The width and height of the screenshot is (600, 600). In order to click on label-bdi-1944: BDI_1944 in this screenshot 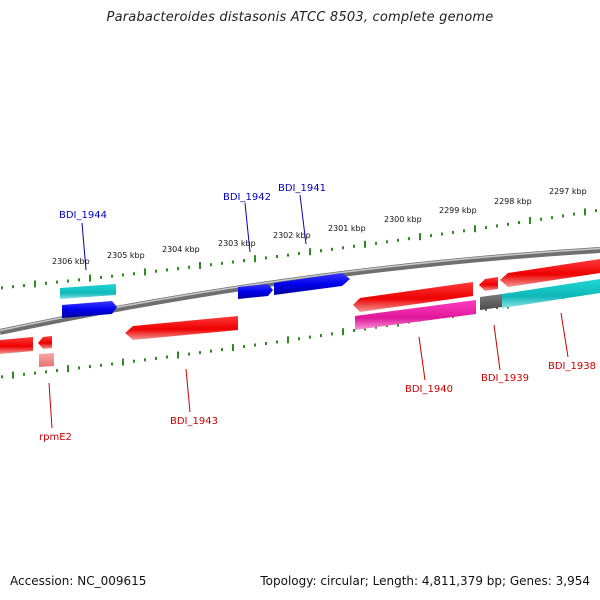, I will do `click(83, 215)`.